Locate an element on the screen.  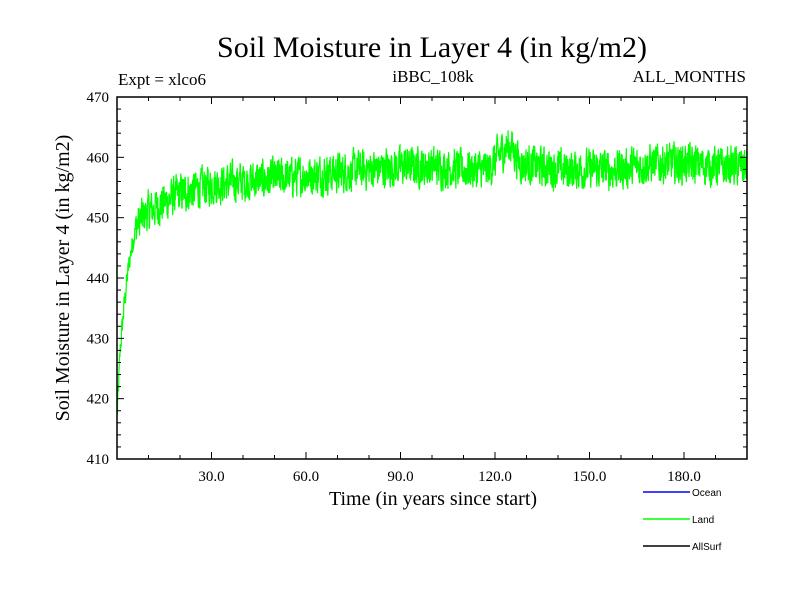
period-label: ALL_MONTHS is located at coordinates (689, 76).